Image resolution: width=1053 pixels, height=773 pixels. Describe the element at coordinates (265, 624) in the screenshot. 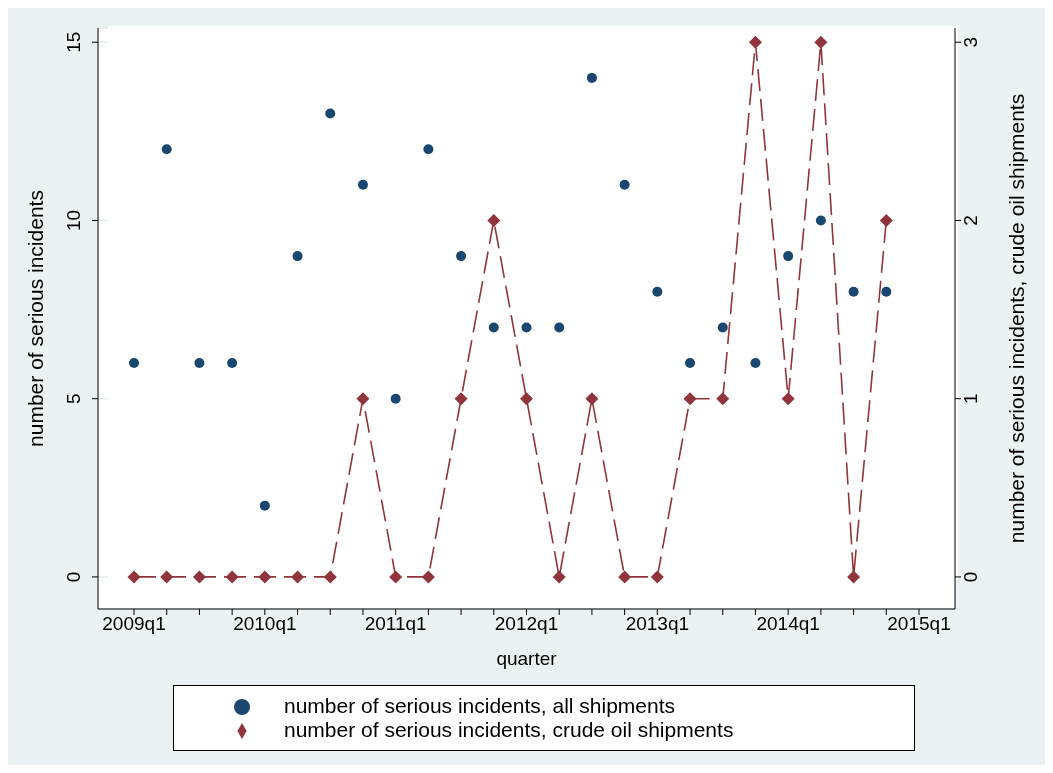

I see `x-tick-label: 2010q1` at that location.